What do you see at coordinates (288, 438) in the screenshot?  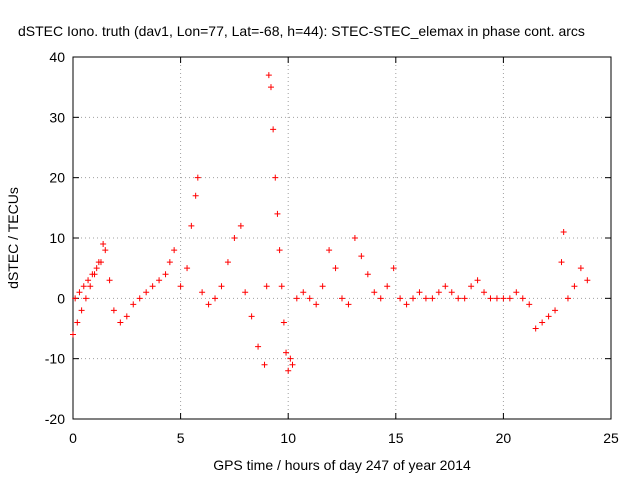 I see `x-tick-label: 10` at bounding box center [288, 438].